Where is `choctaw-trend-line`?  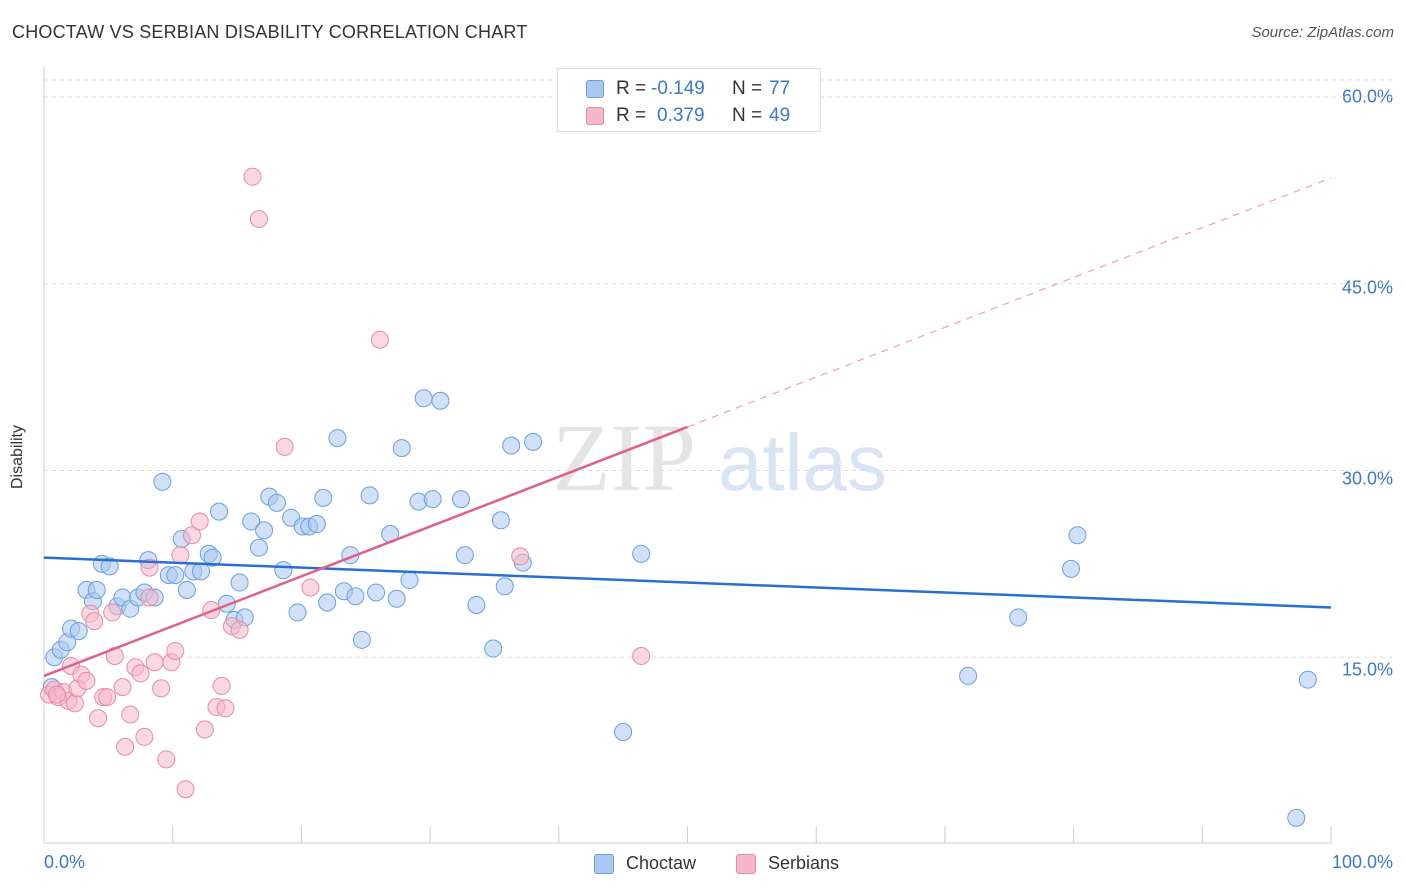
choctaw-trend-line is located at coordinates (687, 582).